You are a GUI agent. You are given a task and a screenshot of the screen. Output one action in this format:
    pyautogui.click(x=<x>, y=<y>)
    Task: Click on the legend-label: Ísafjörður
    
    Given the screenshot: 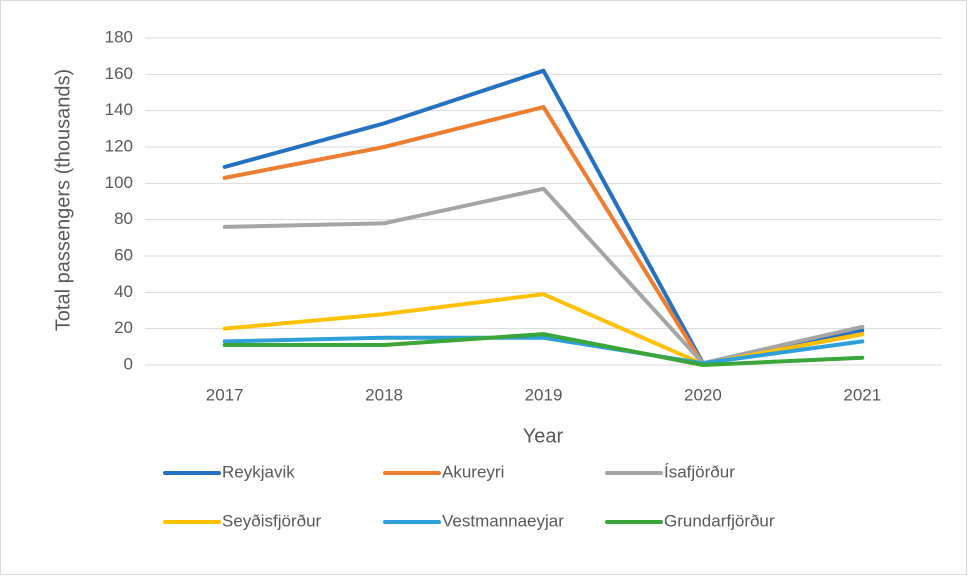 What is the action you would take?
    pyautogui.click(x=699, y=471)
    